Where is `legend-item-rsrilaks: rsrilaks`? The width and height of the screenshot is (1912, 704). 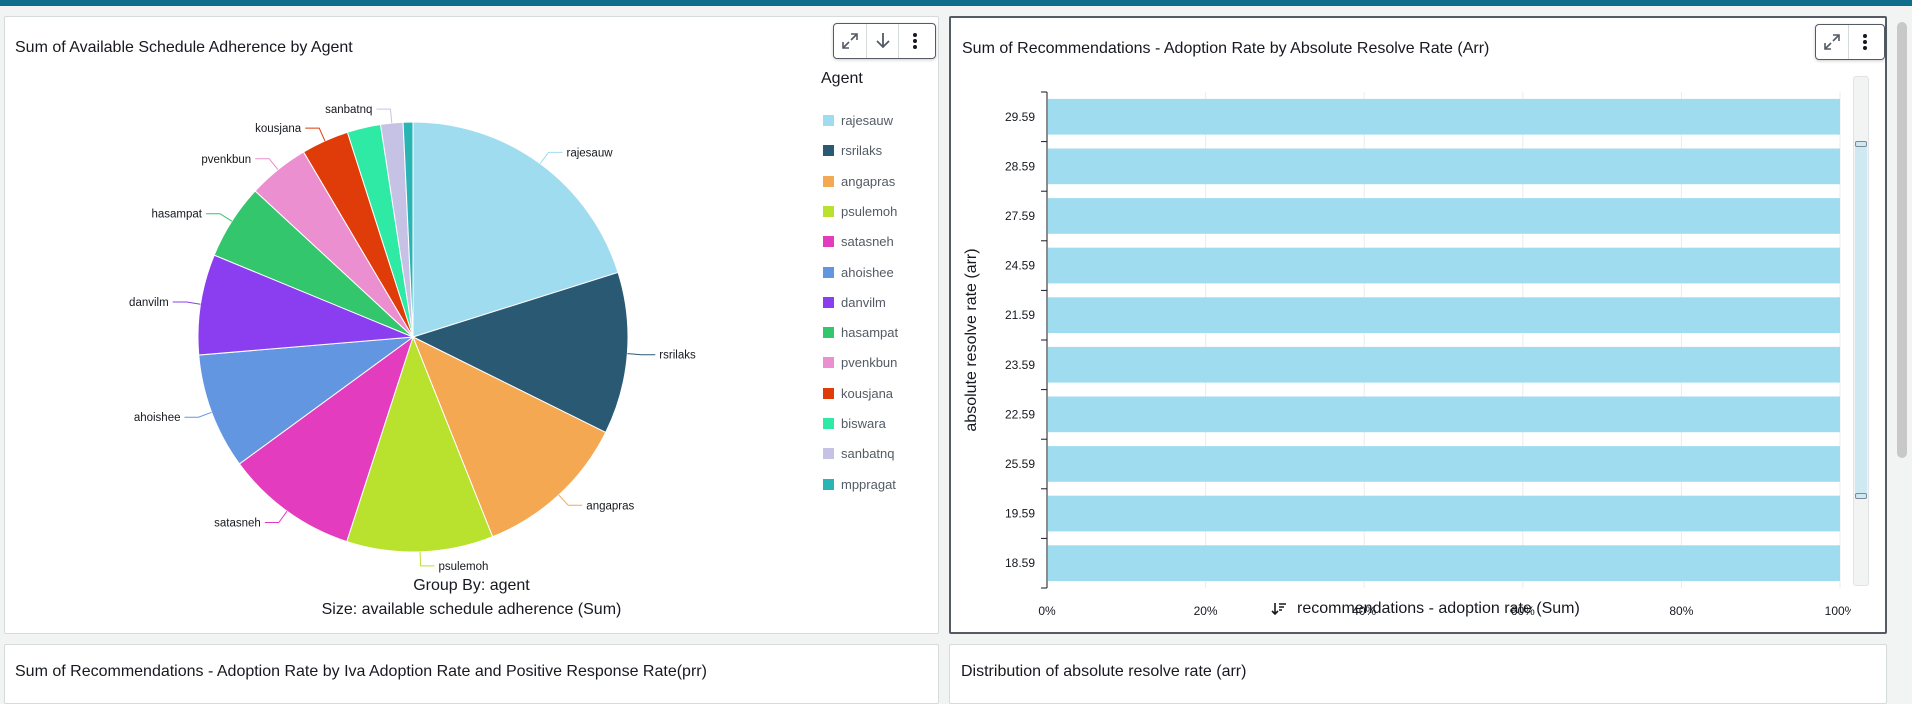 legend-item-rsrilaks: rsrilaks is located at coordinates (852, 150).